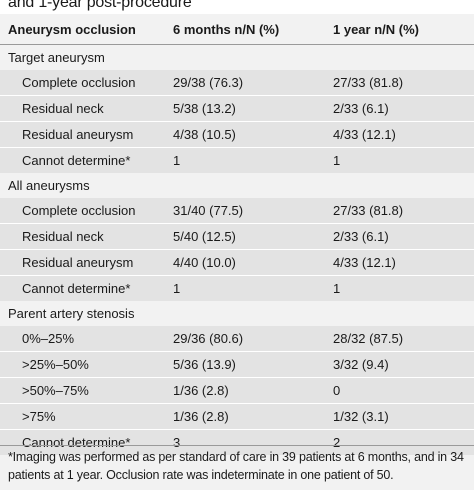  Describe the element at coordinates (177, 442) in the screenshot. I see `value-6-months: 3` at that location.